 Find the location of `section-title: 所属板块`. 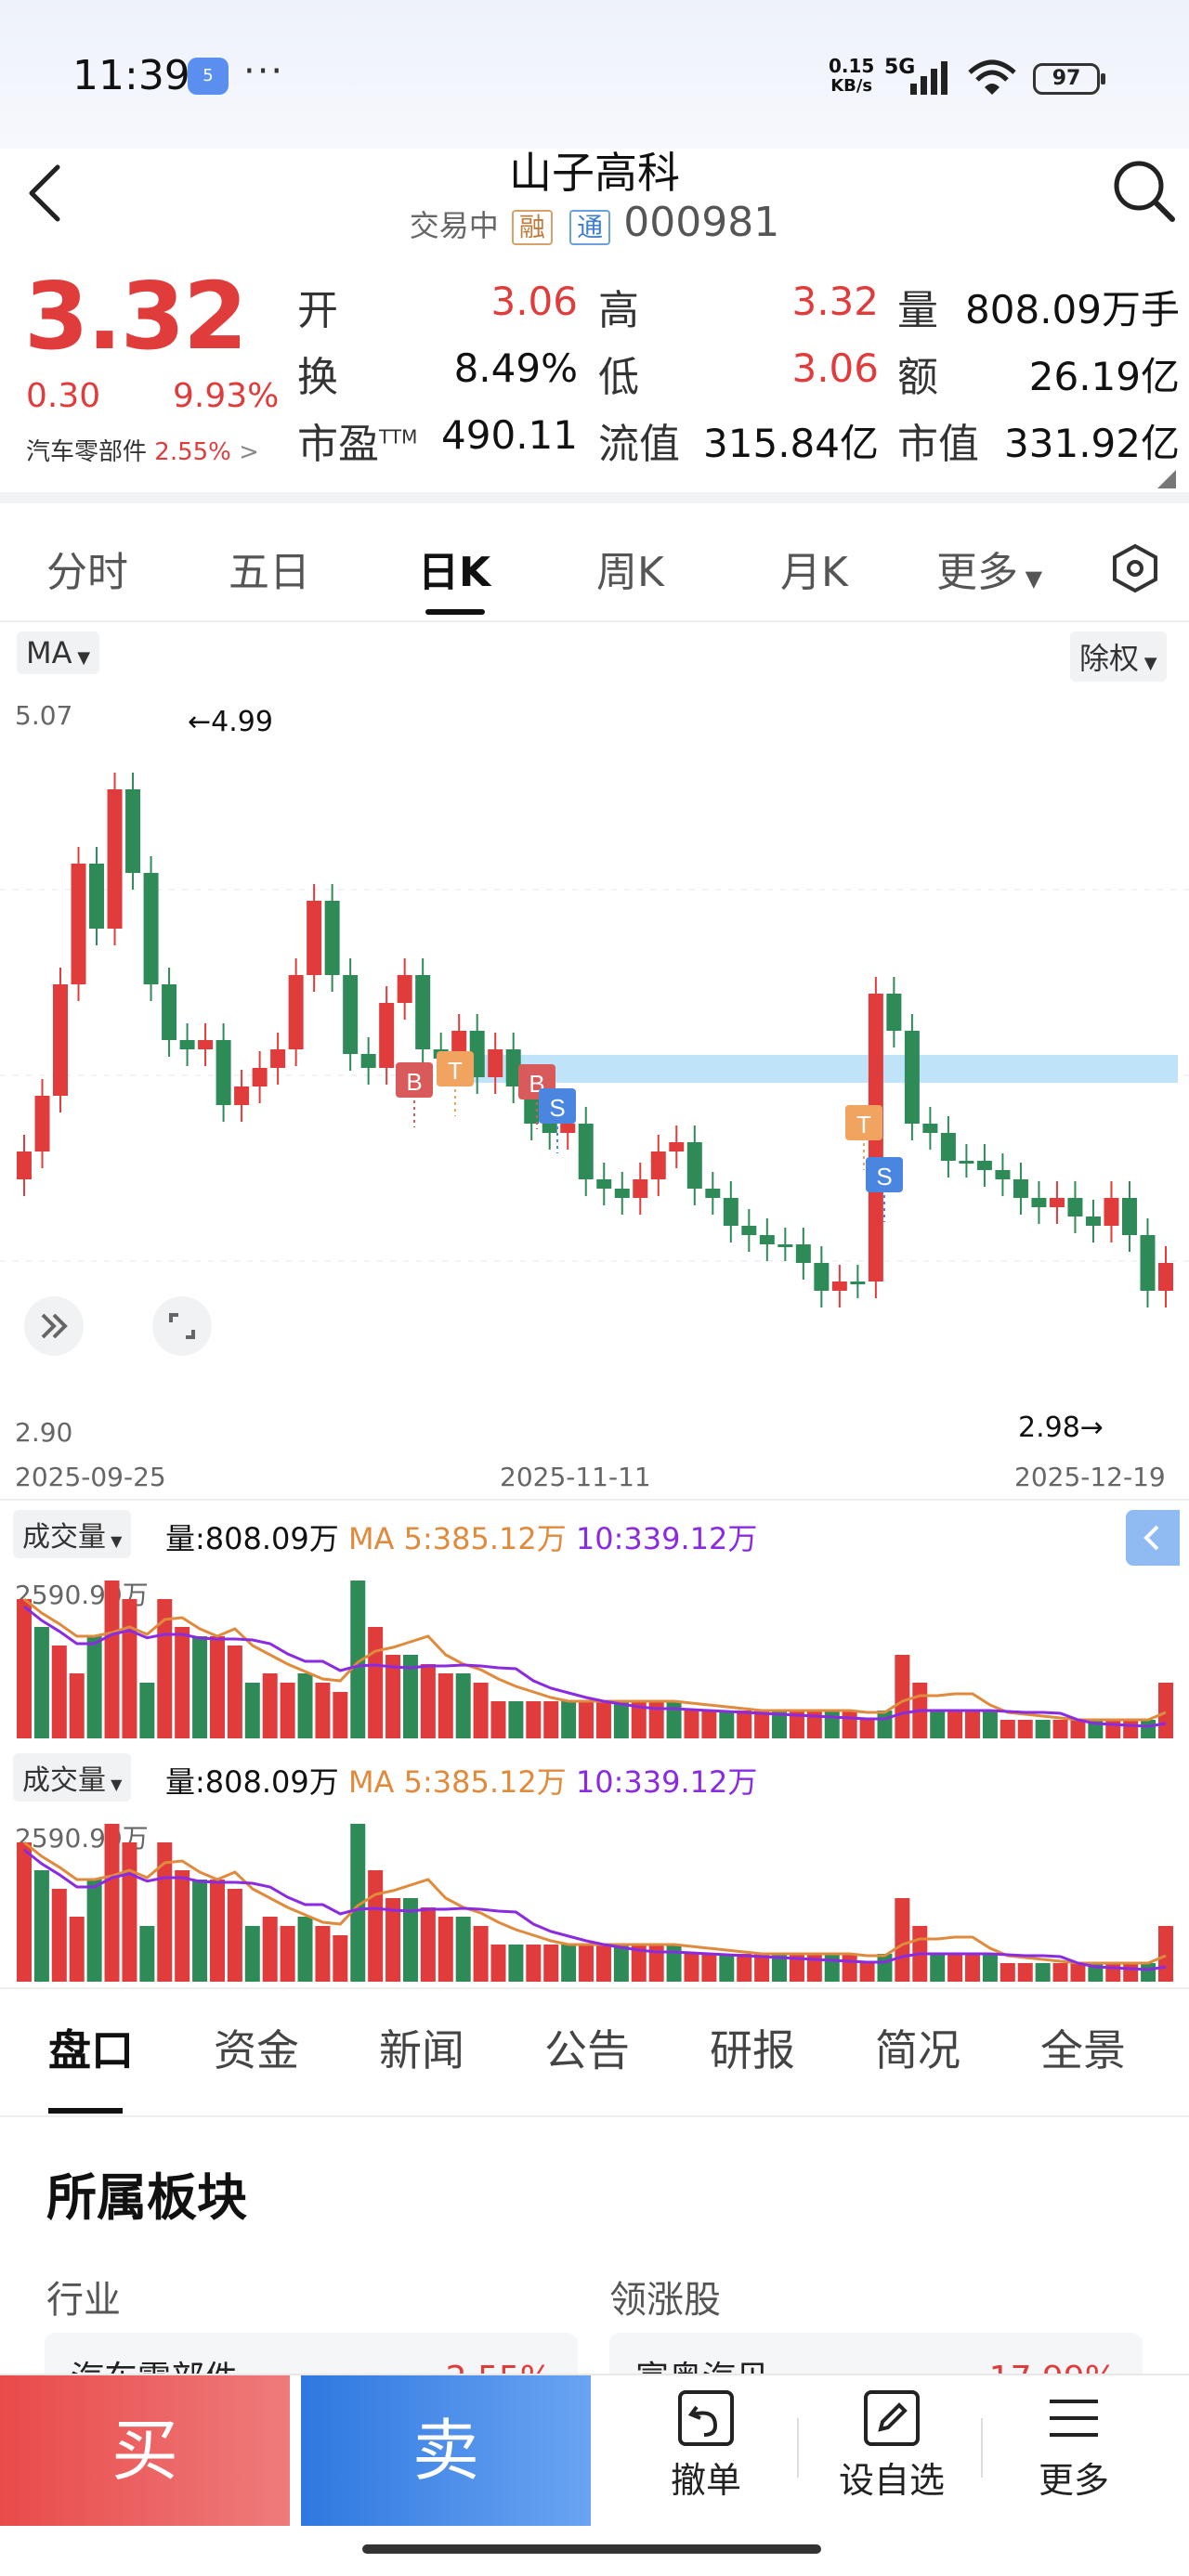

section-title: 所属板块 is located at coordinates (146, 2197).